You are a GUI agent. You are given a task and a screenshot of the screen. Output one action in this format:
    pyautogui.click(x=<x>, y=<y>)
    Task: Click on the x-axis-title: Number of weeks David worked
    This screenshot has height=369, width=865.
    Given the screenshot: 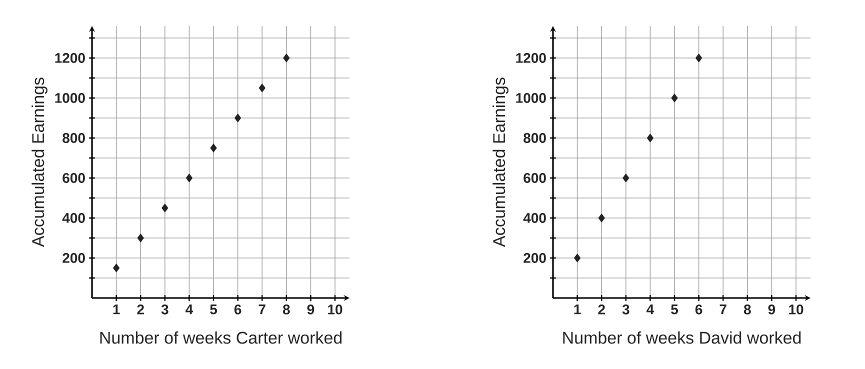 What is the action you would take?
    pyautogui.click(x=682, y=337)
    